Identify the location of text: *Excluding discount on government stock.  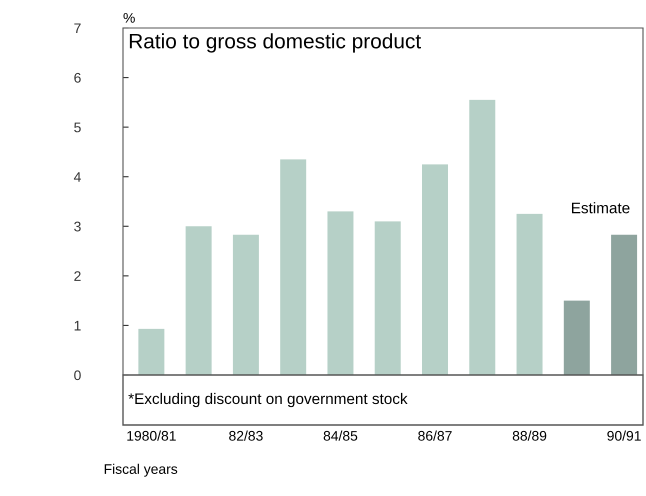
(268, 400).